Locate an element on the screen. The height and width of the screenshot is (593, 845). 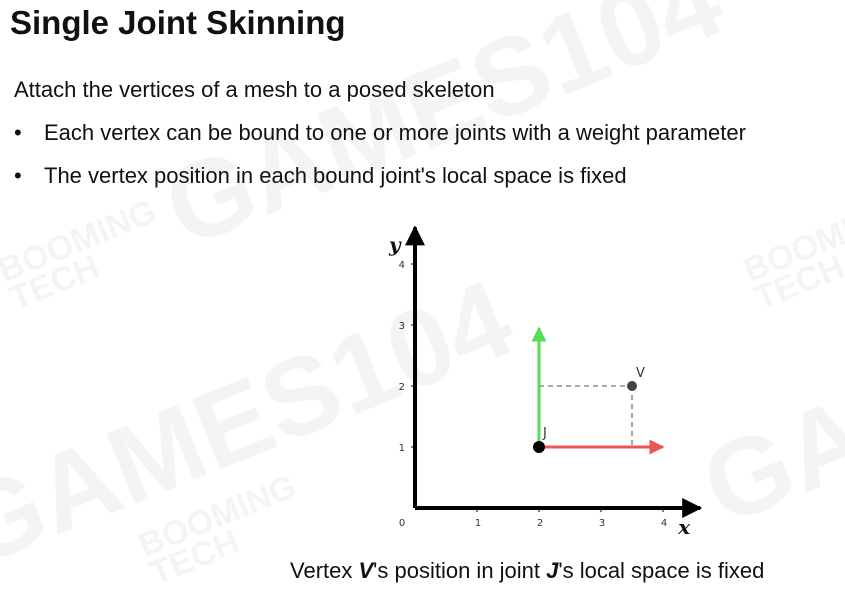
x-axis-label: x is located at coordinates (684, 527).